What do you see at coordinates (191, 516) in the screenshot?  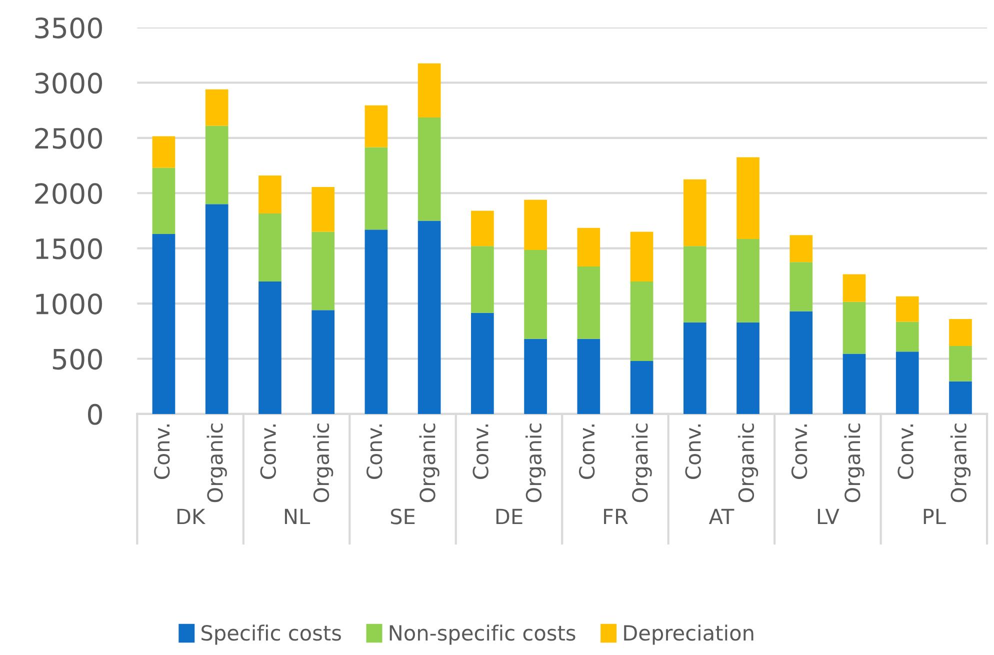 I see `text: DK` at bounding box center [191, 516].